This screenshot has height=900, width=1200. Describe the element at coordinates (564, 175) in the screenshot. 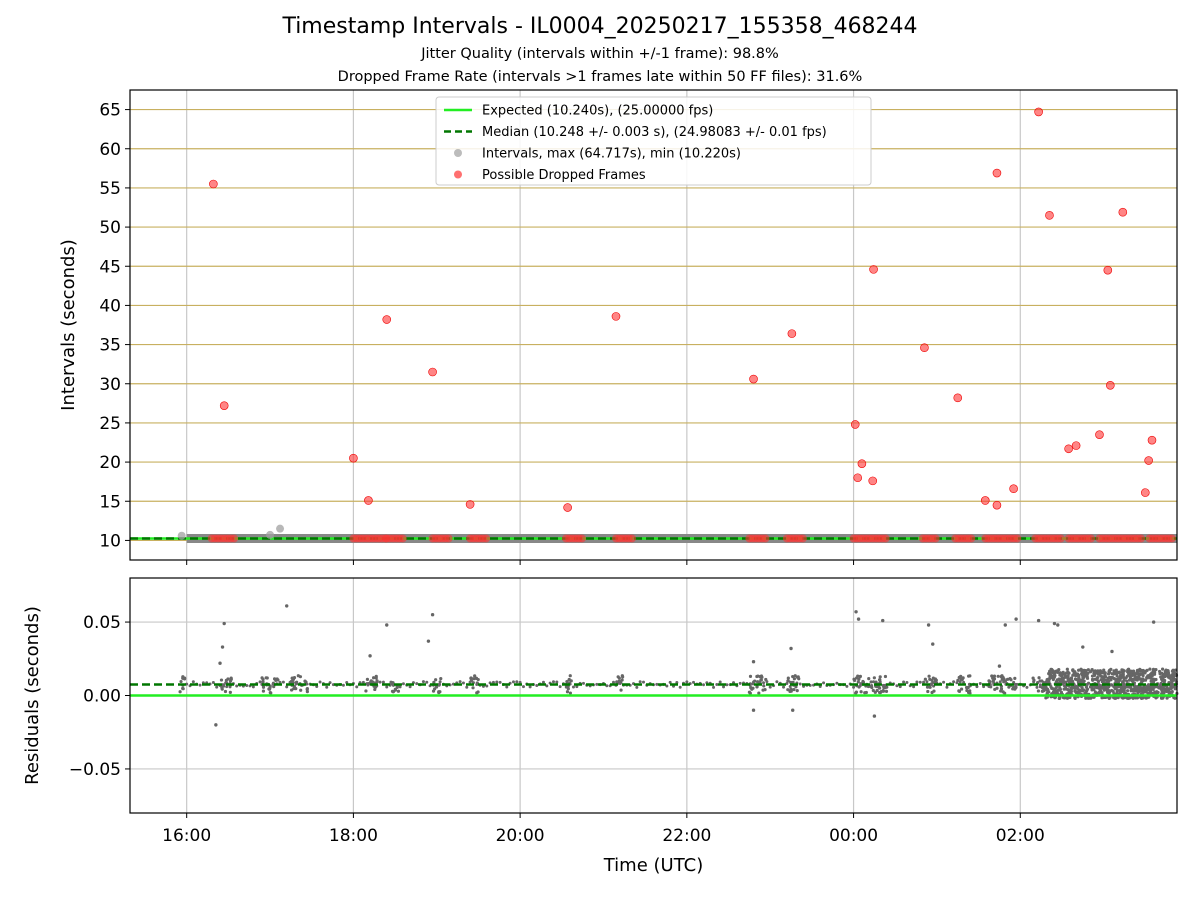

I see `legend-entry-label: Possible Dropped Frames` at that location.